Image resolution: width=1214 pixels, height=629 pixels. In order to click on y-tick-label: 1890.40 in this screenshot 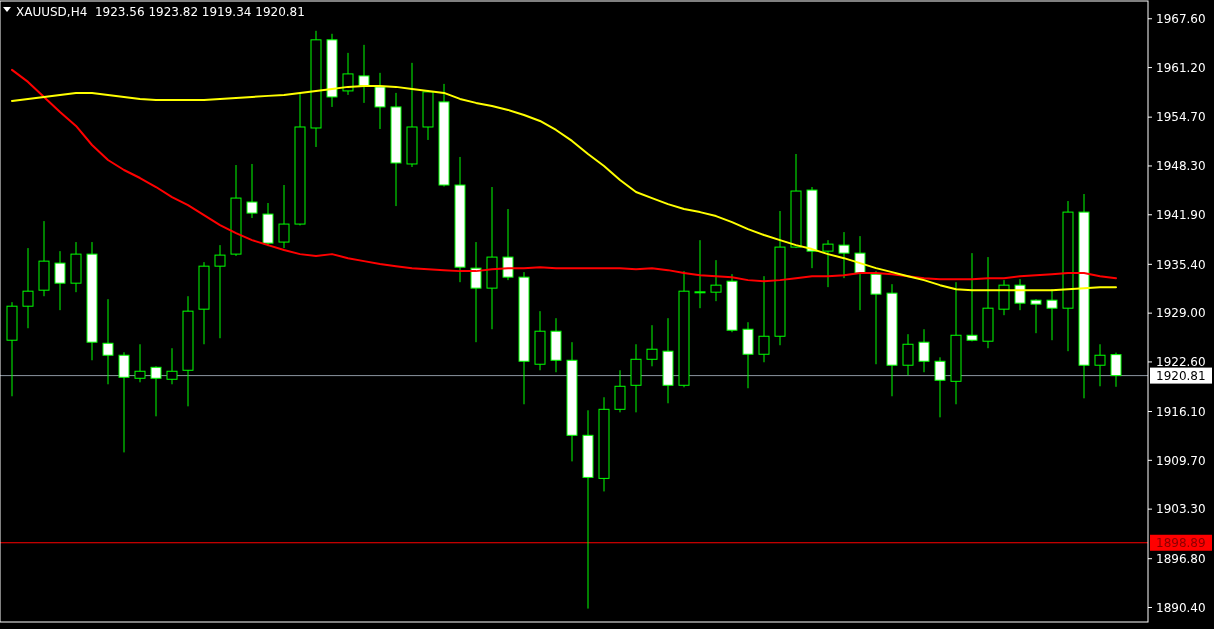, I will do `click(1181, 607)`.